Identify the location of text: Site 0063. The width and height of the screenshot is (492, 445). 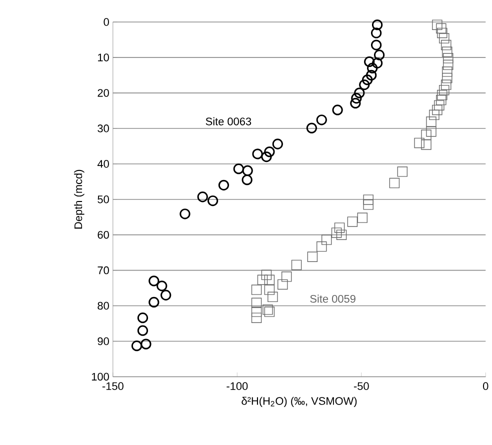
(229, 121).